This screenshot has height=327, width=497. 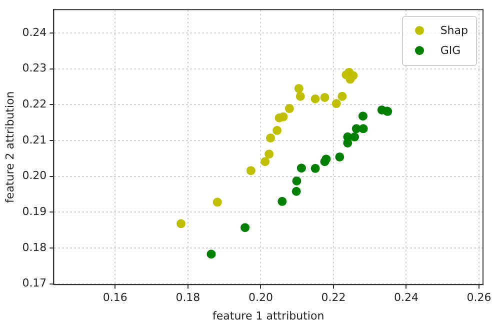 I want to click on x-tick-label: 0.22, so click(x=333, y=297).